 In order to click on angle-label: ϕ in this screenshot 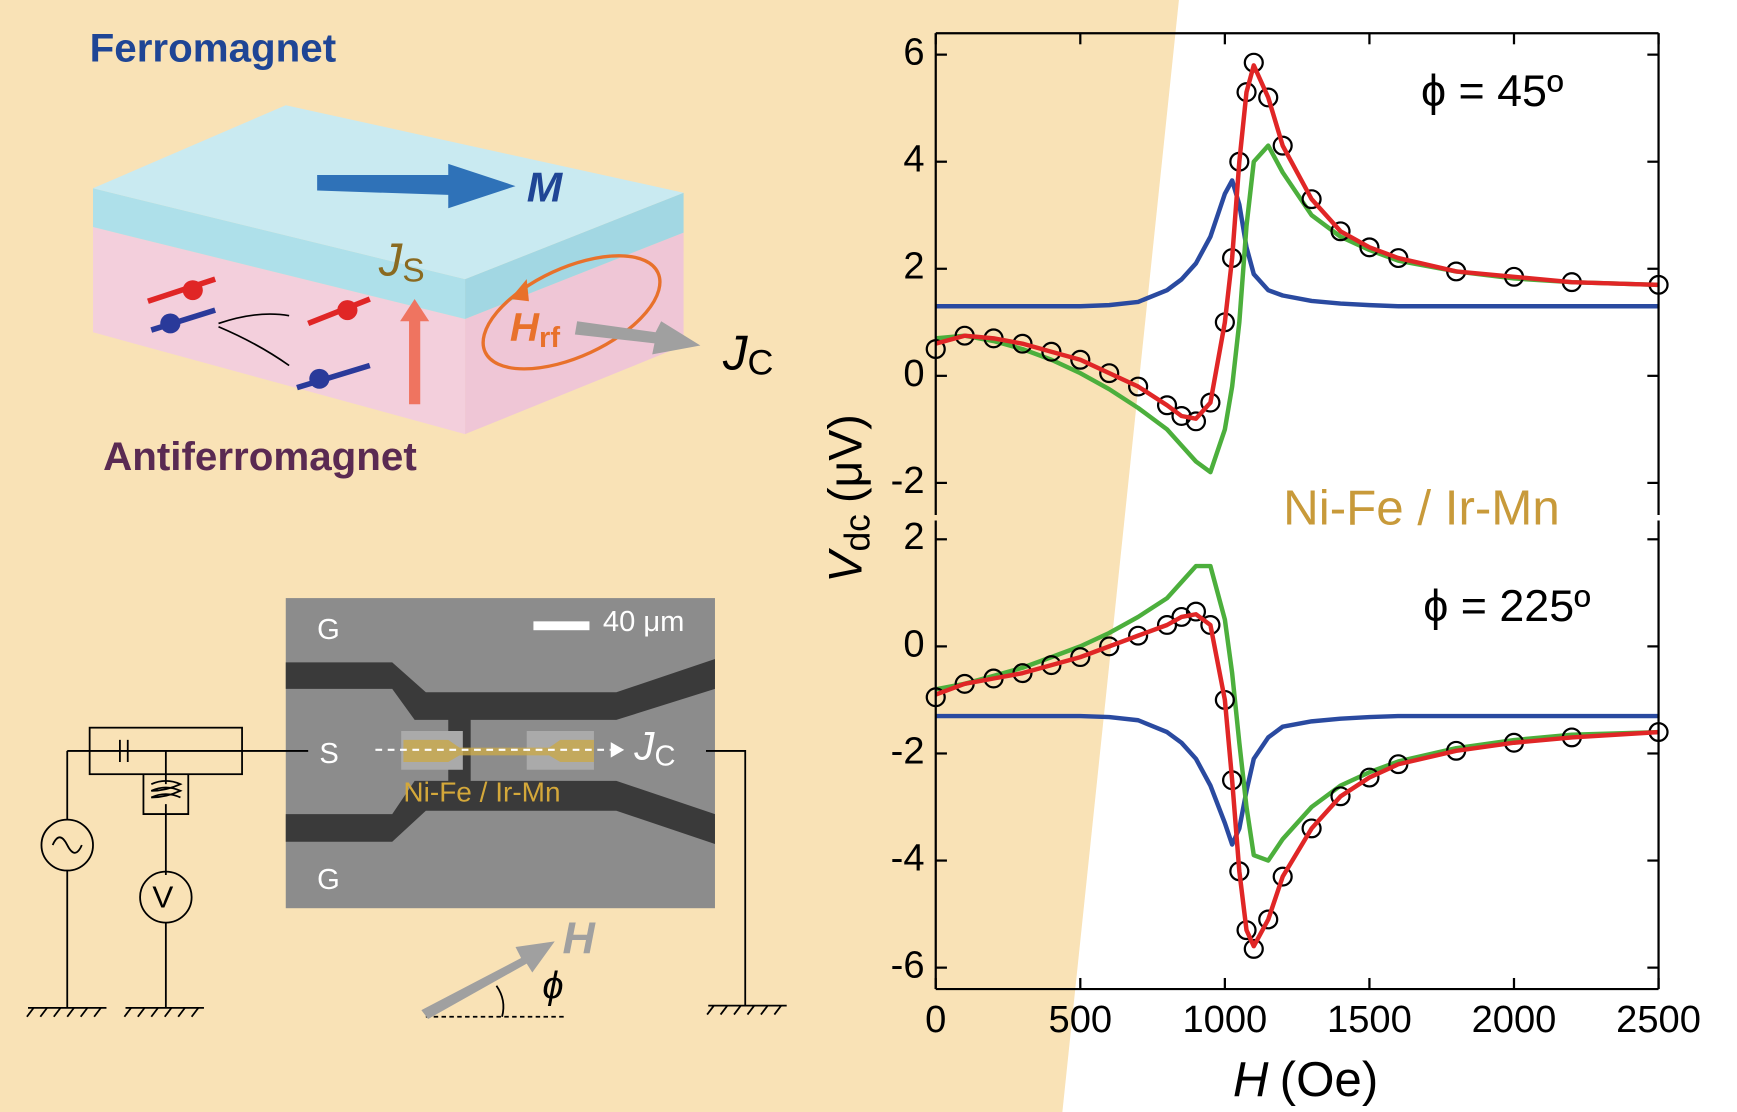, I will do `click(552, 986)`.